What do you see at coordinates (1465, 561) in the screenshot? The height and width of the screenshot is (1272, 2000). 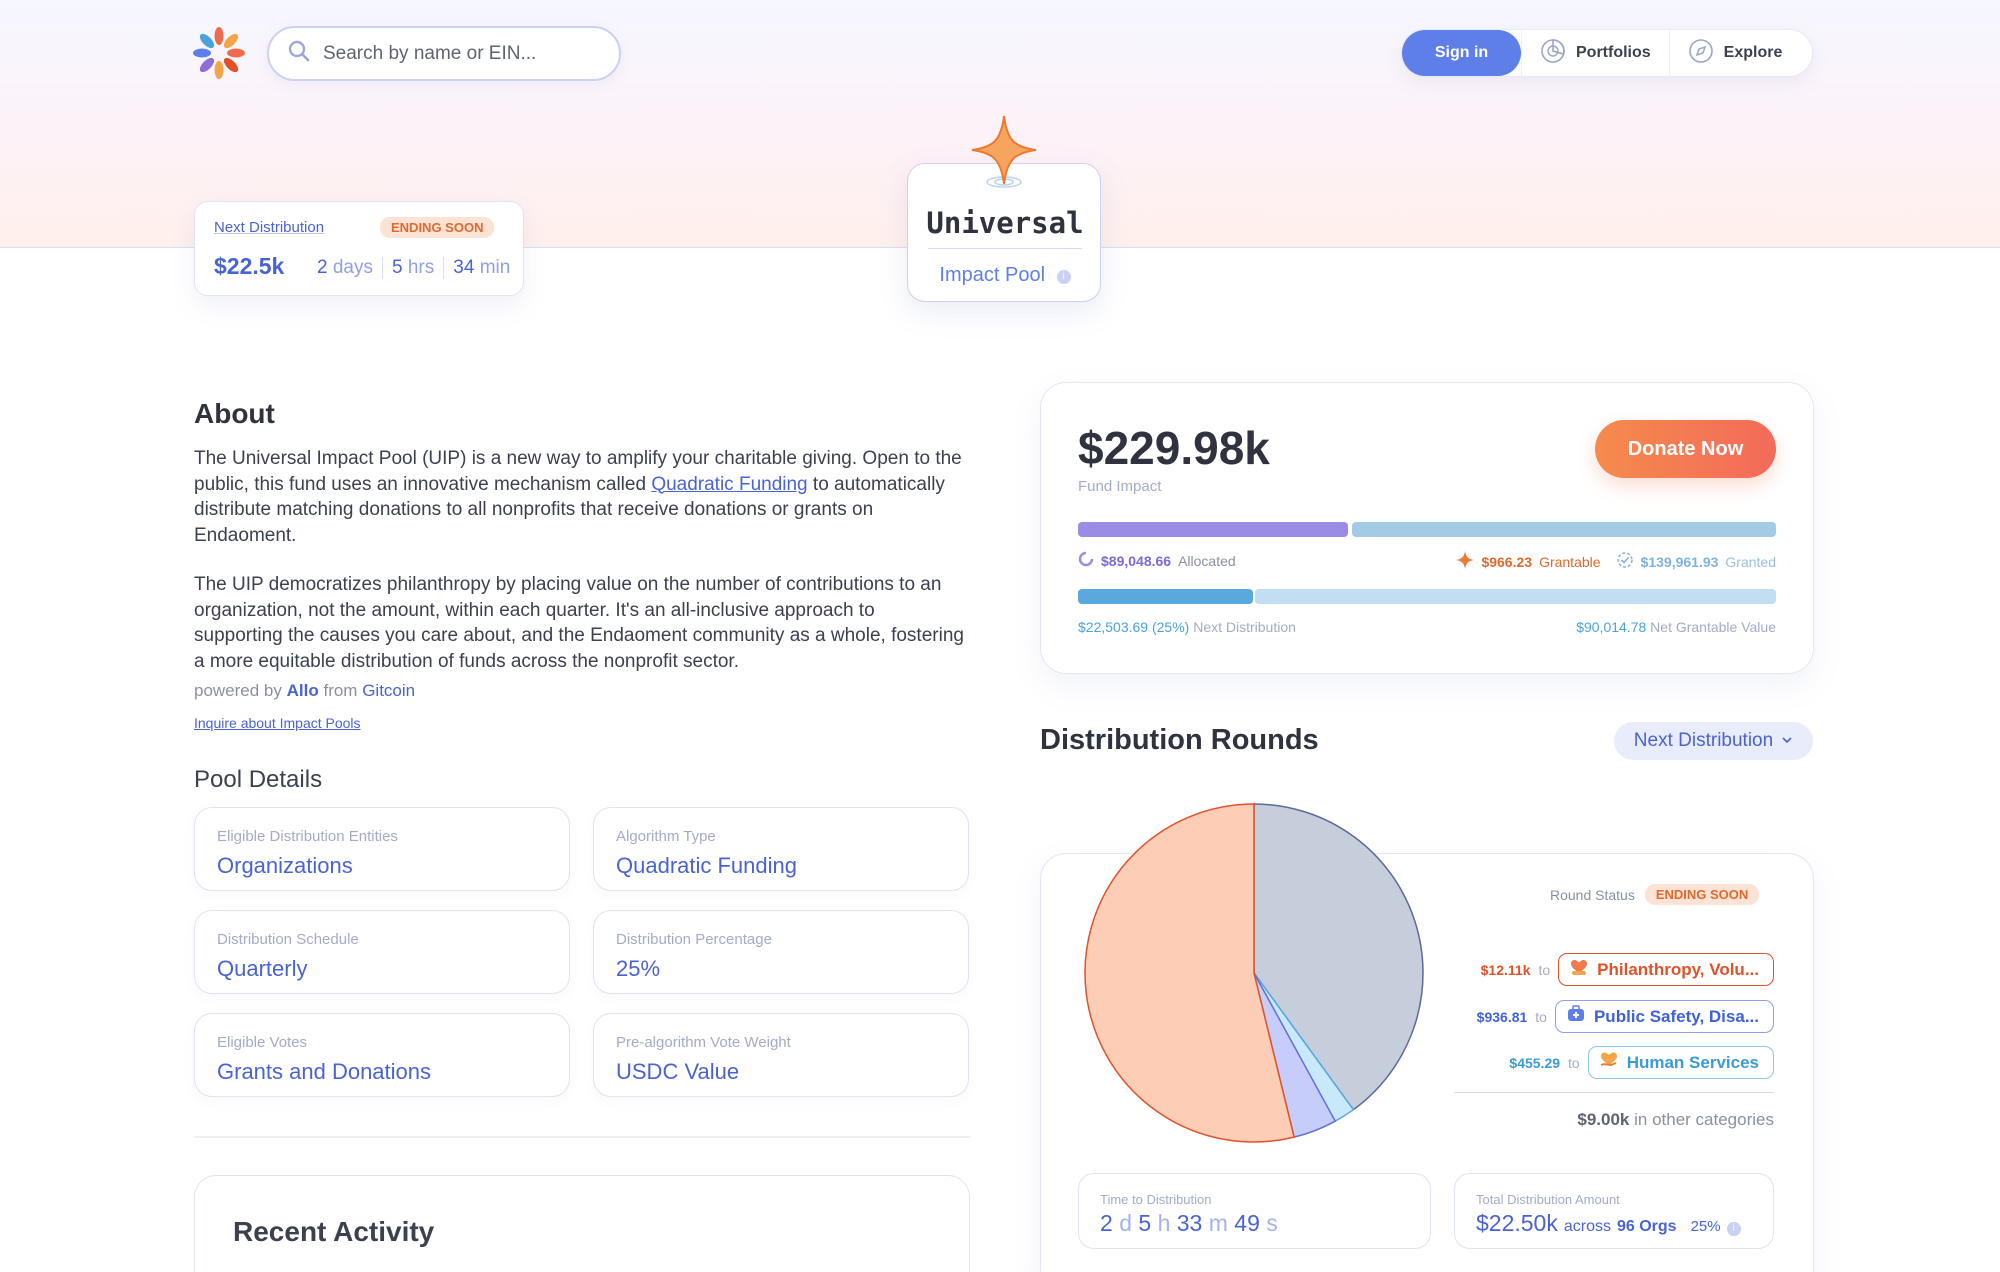 I see `sparkle-small-icon` at bounding box center [1465, 561].